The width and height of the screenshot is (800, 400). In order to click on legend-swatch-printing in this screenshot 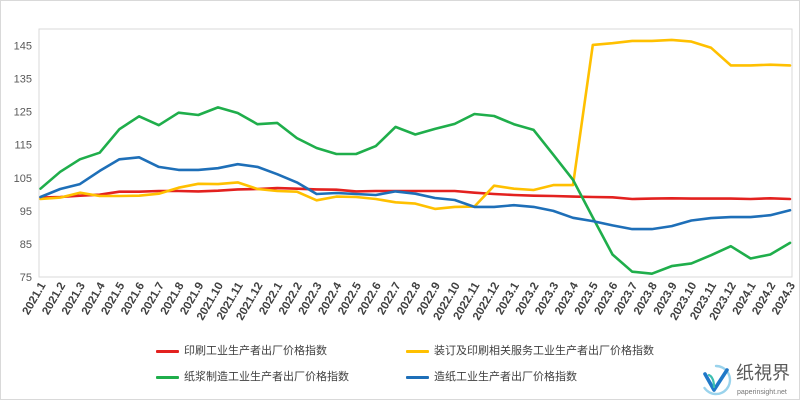, I will do `click(167, 351)`.